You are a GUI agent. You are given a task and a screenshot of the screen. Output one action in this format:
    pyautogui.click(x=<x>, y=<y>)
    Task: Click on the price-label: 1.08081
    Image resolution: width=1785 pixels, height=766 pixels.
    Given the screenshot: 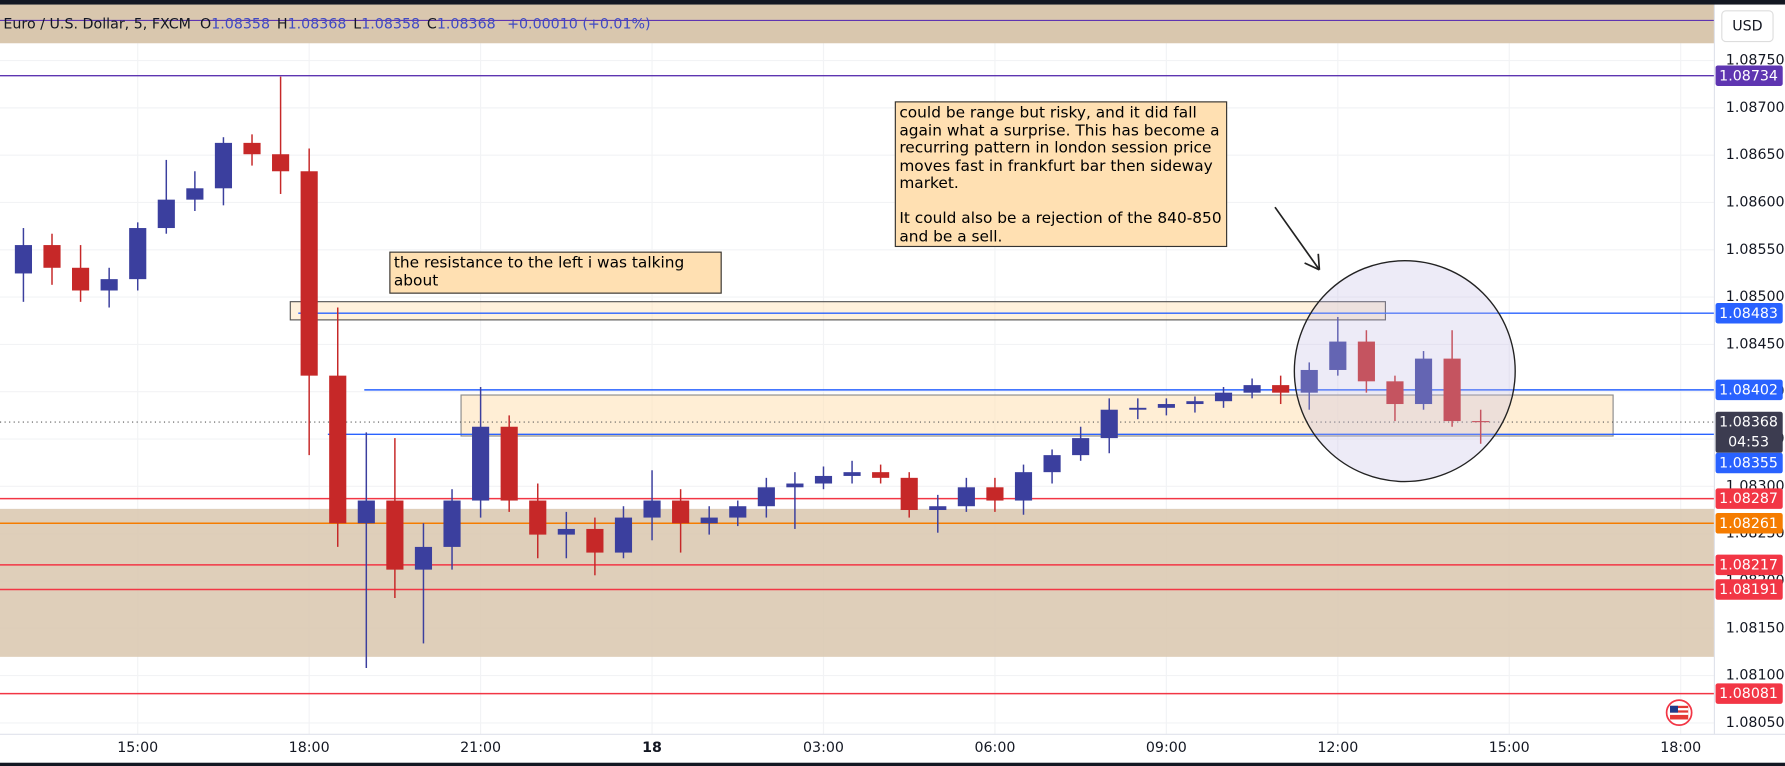 What is the action you would take?
    pyautogui.click(x=1748, y=694)
    